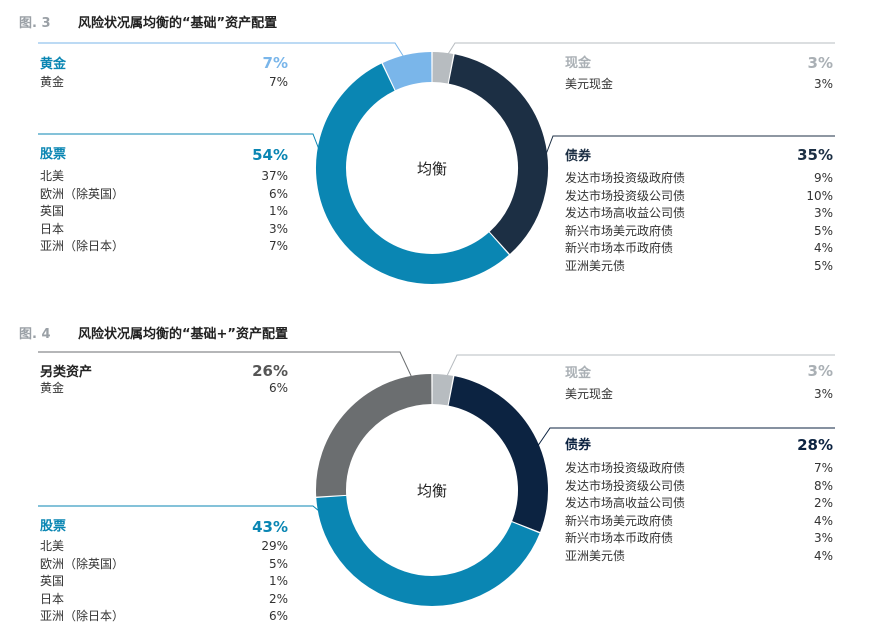 The height and width of the screenshot is (644, 880). I want to click on list-item: 亚洲（除日本） 6%, so click(164, 616).